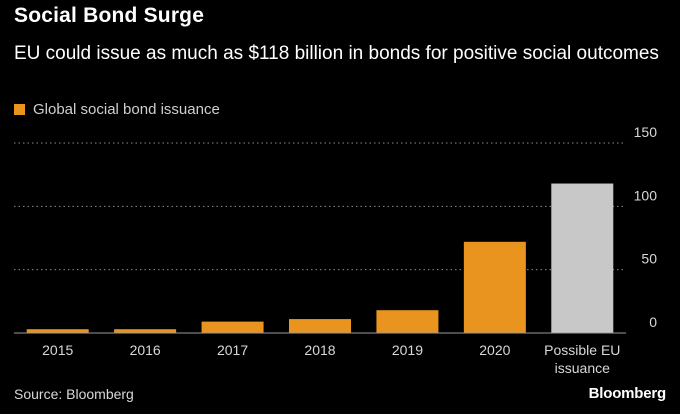 The height and width of the screenshot is (414, 680). Describe the element at coordinates (649, 259) in the screenshot. I see `y-tick-label: 50` at that location.